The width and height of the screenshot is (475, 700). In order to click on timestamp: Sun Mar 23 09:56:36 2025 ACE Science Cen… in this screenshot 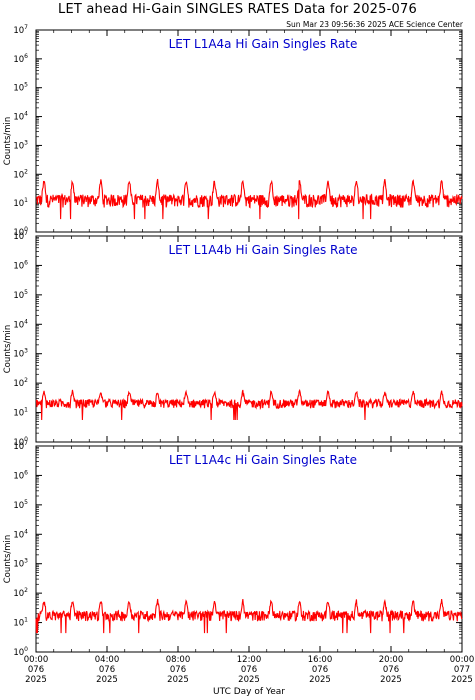, I will do `click(374, 24)`.